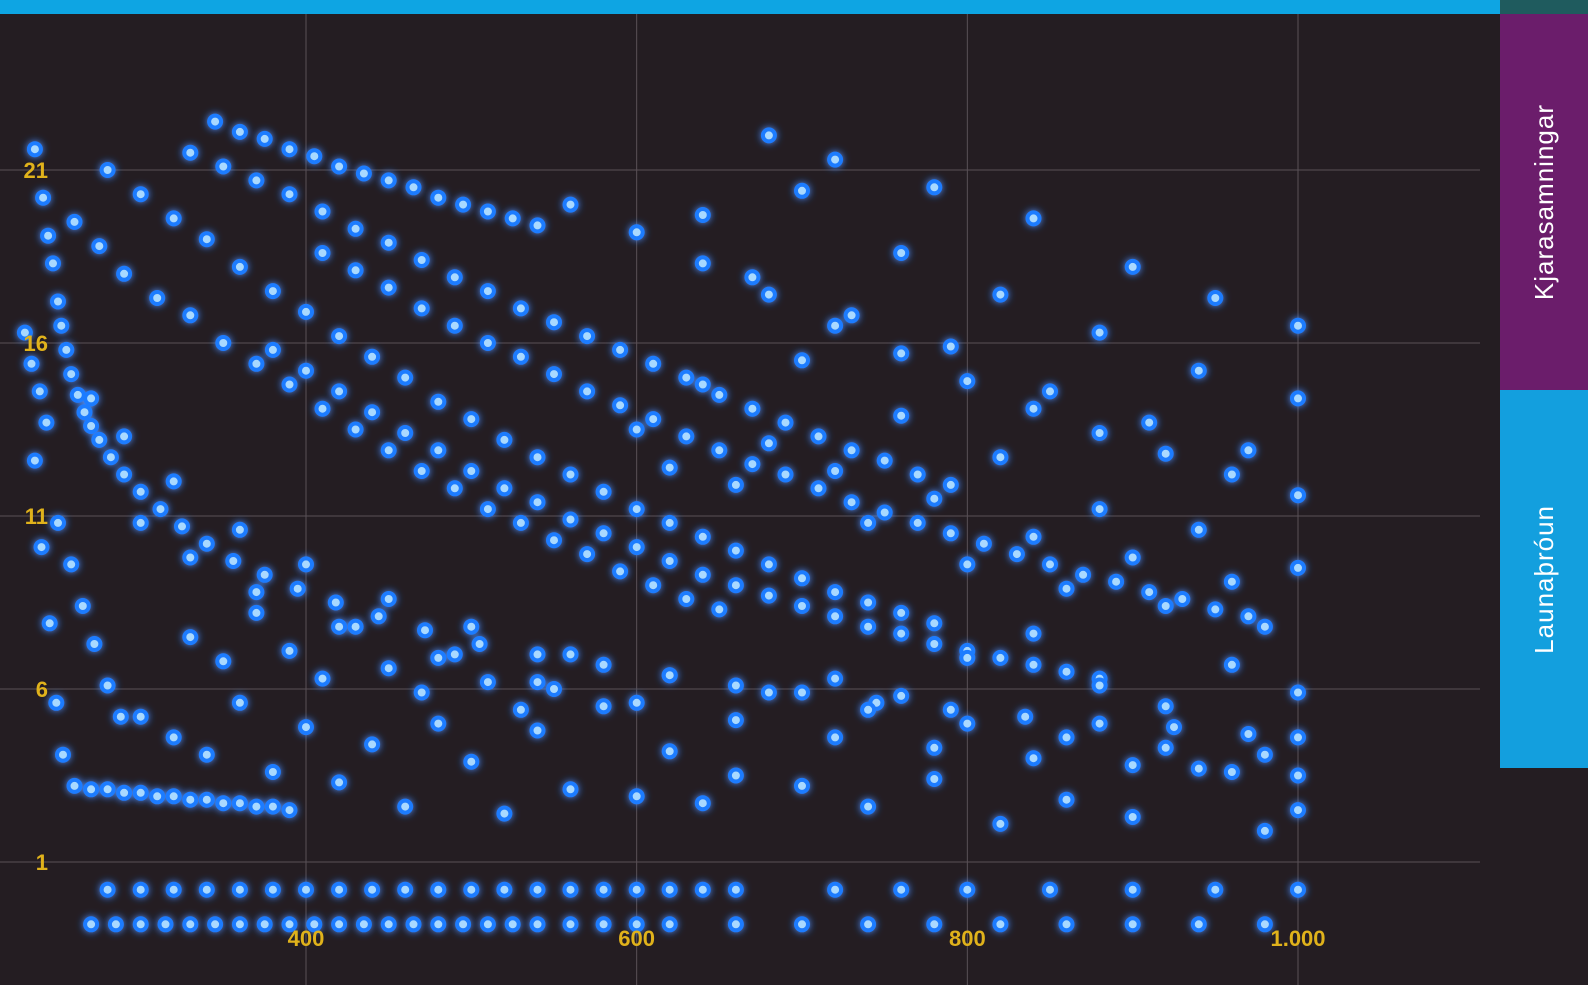  What do you see at coordinates (1544, 579) in the screenshot?
I see `tab-launathroun: Launaþróun` at bounding box center [1544, 579].